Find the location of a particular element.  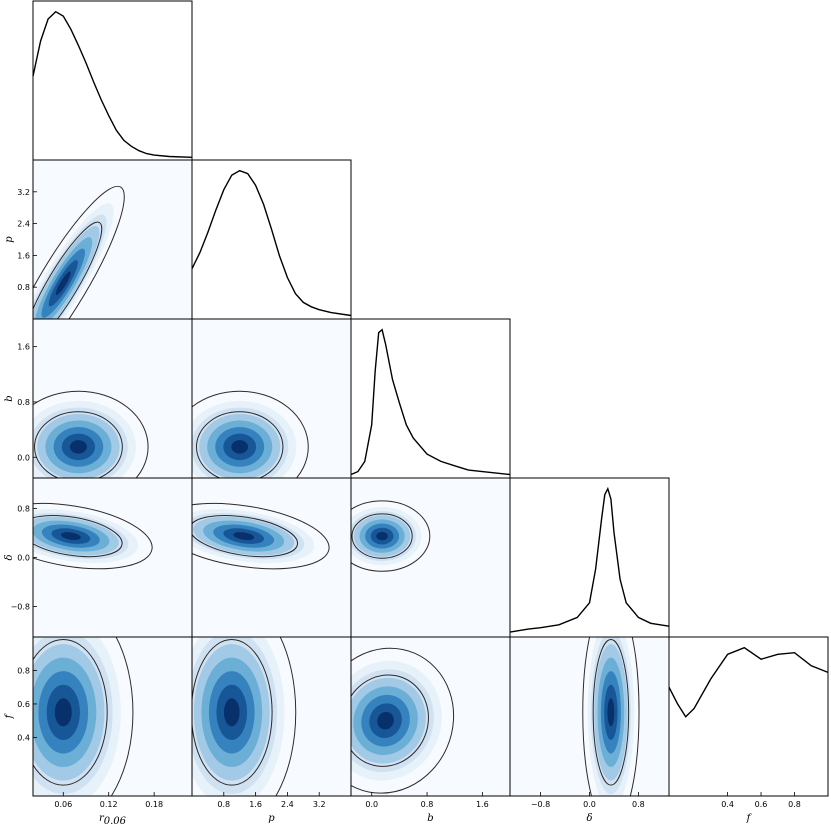

x-axis-label: b is located at coordinates (430, 818).